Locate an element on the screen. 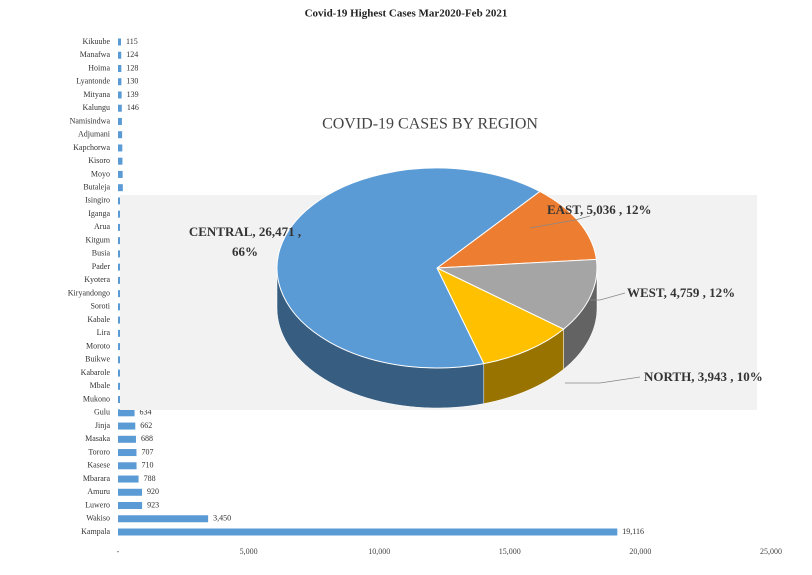  value-label: 923 is located at coordinates (153, 504).